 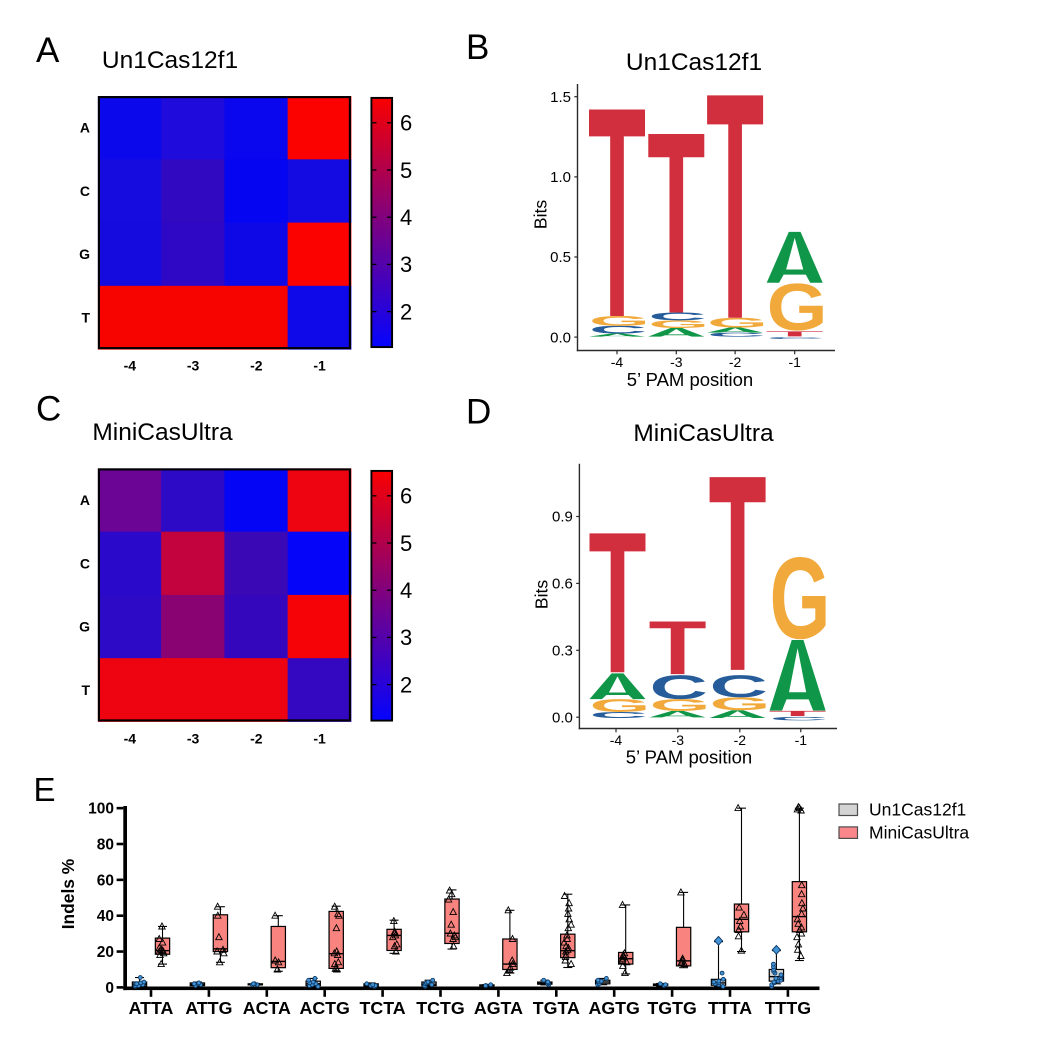 I want to click on svg-text: TTTG, so click(x=788, y=1008).